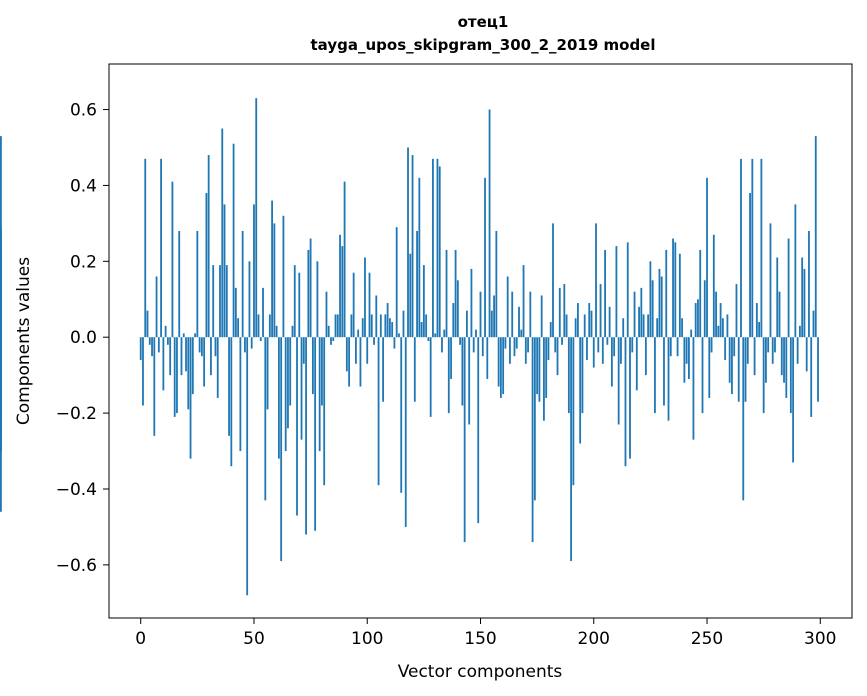  I want to click on y-tick-label: −0.4, so click(76, 490).